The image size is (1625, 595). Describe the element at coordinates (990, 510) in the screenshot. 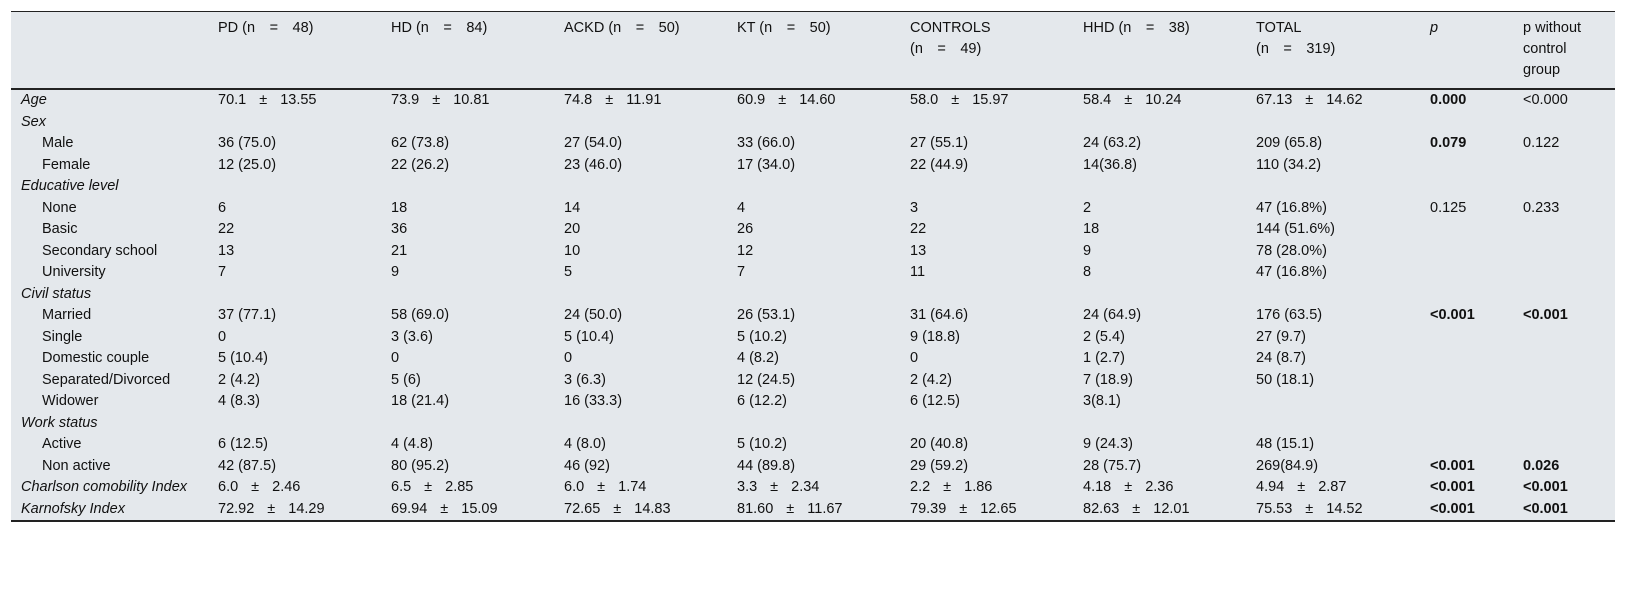

I see `table-cell: 79.39 ±12.65` at that location.